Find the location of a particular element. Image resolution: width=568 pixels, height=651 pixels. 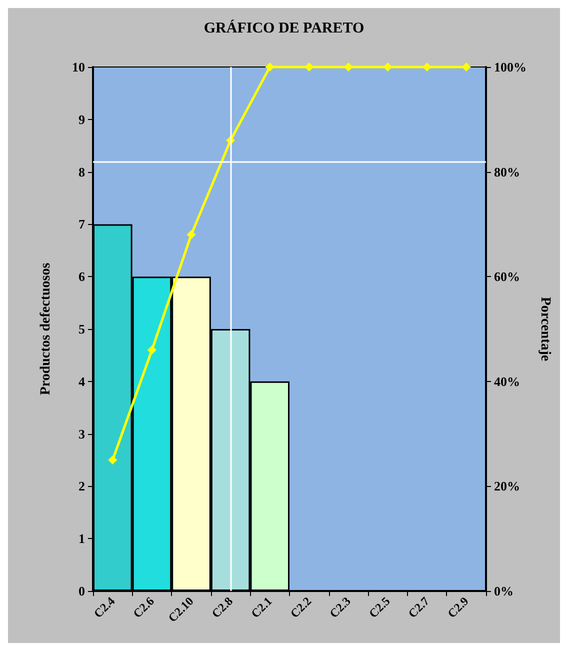

y-tick-label: 0 is located at coordinates (81, 591).